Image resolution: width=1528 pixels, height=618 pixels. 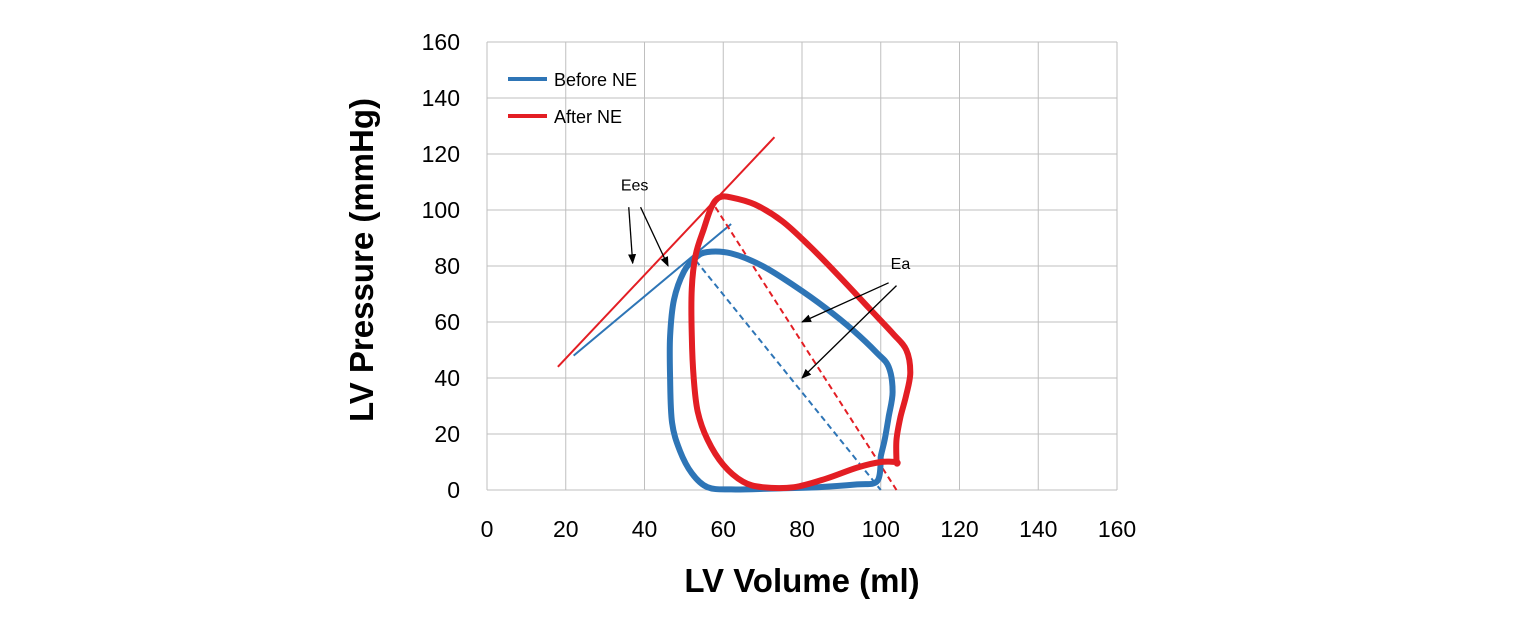 I want to click on x-tick-label-0: 0, so click(x=487, y=529).